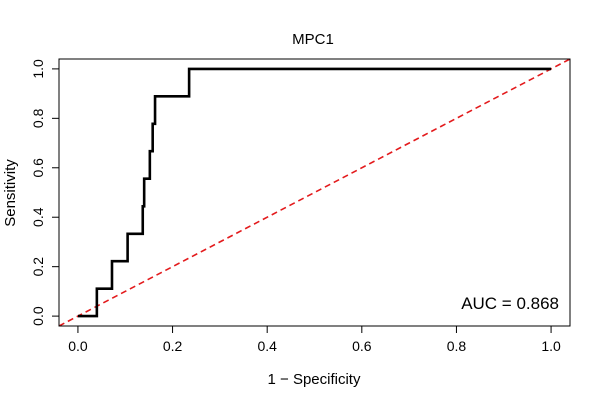 This screenshot has height=400, width=600. I want to click on x-tick-label: 0.2, so click(173, 346).